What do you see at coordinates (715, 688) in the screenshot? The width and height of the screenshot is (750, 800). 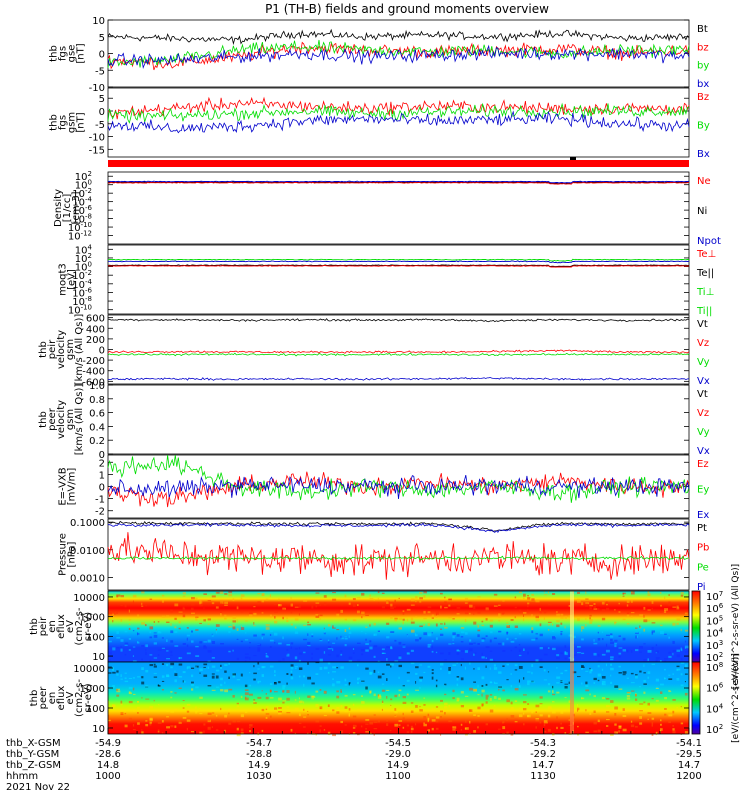 I see `colorbar-tick-label: 106` at bounding box center [715, 688].